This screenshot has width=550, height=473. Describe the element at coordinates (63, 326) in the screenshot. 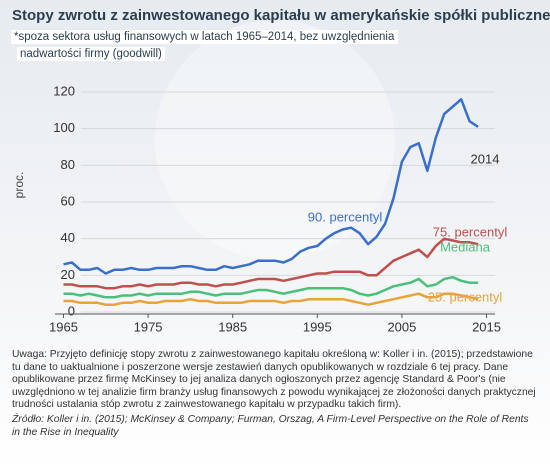

I see `x-tick-label: 1965` at that location.